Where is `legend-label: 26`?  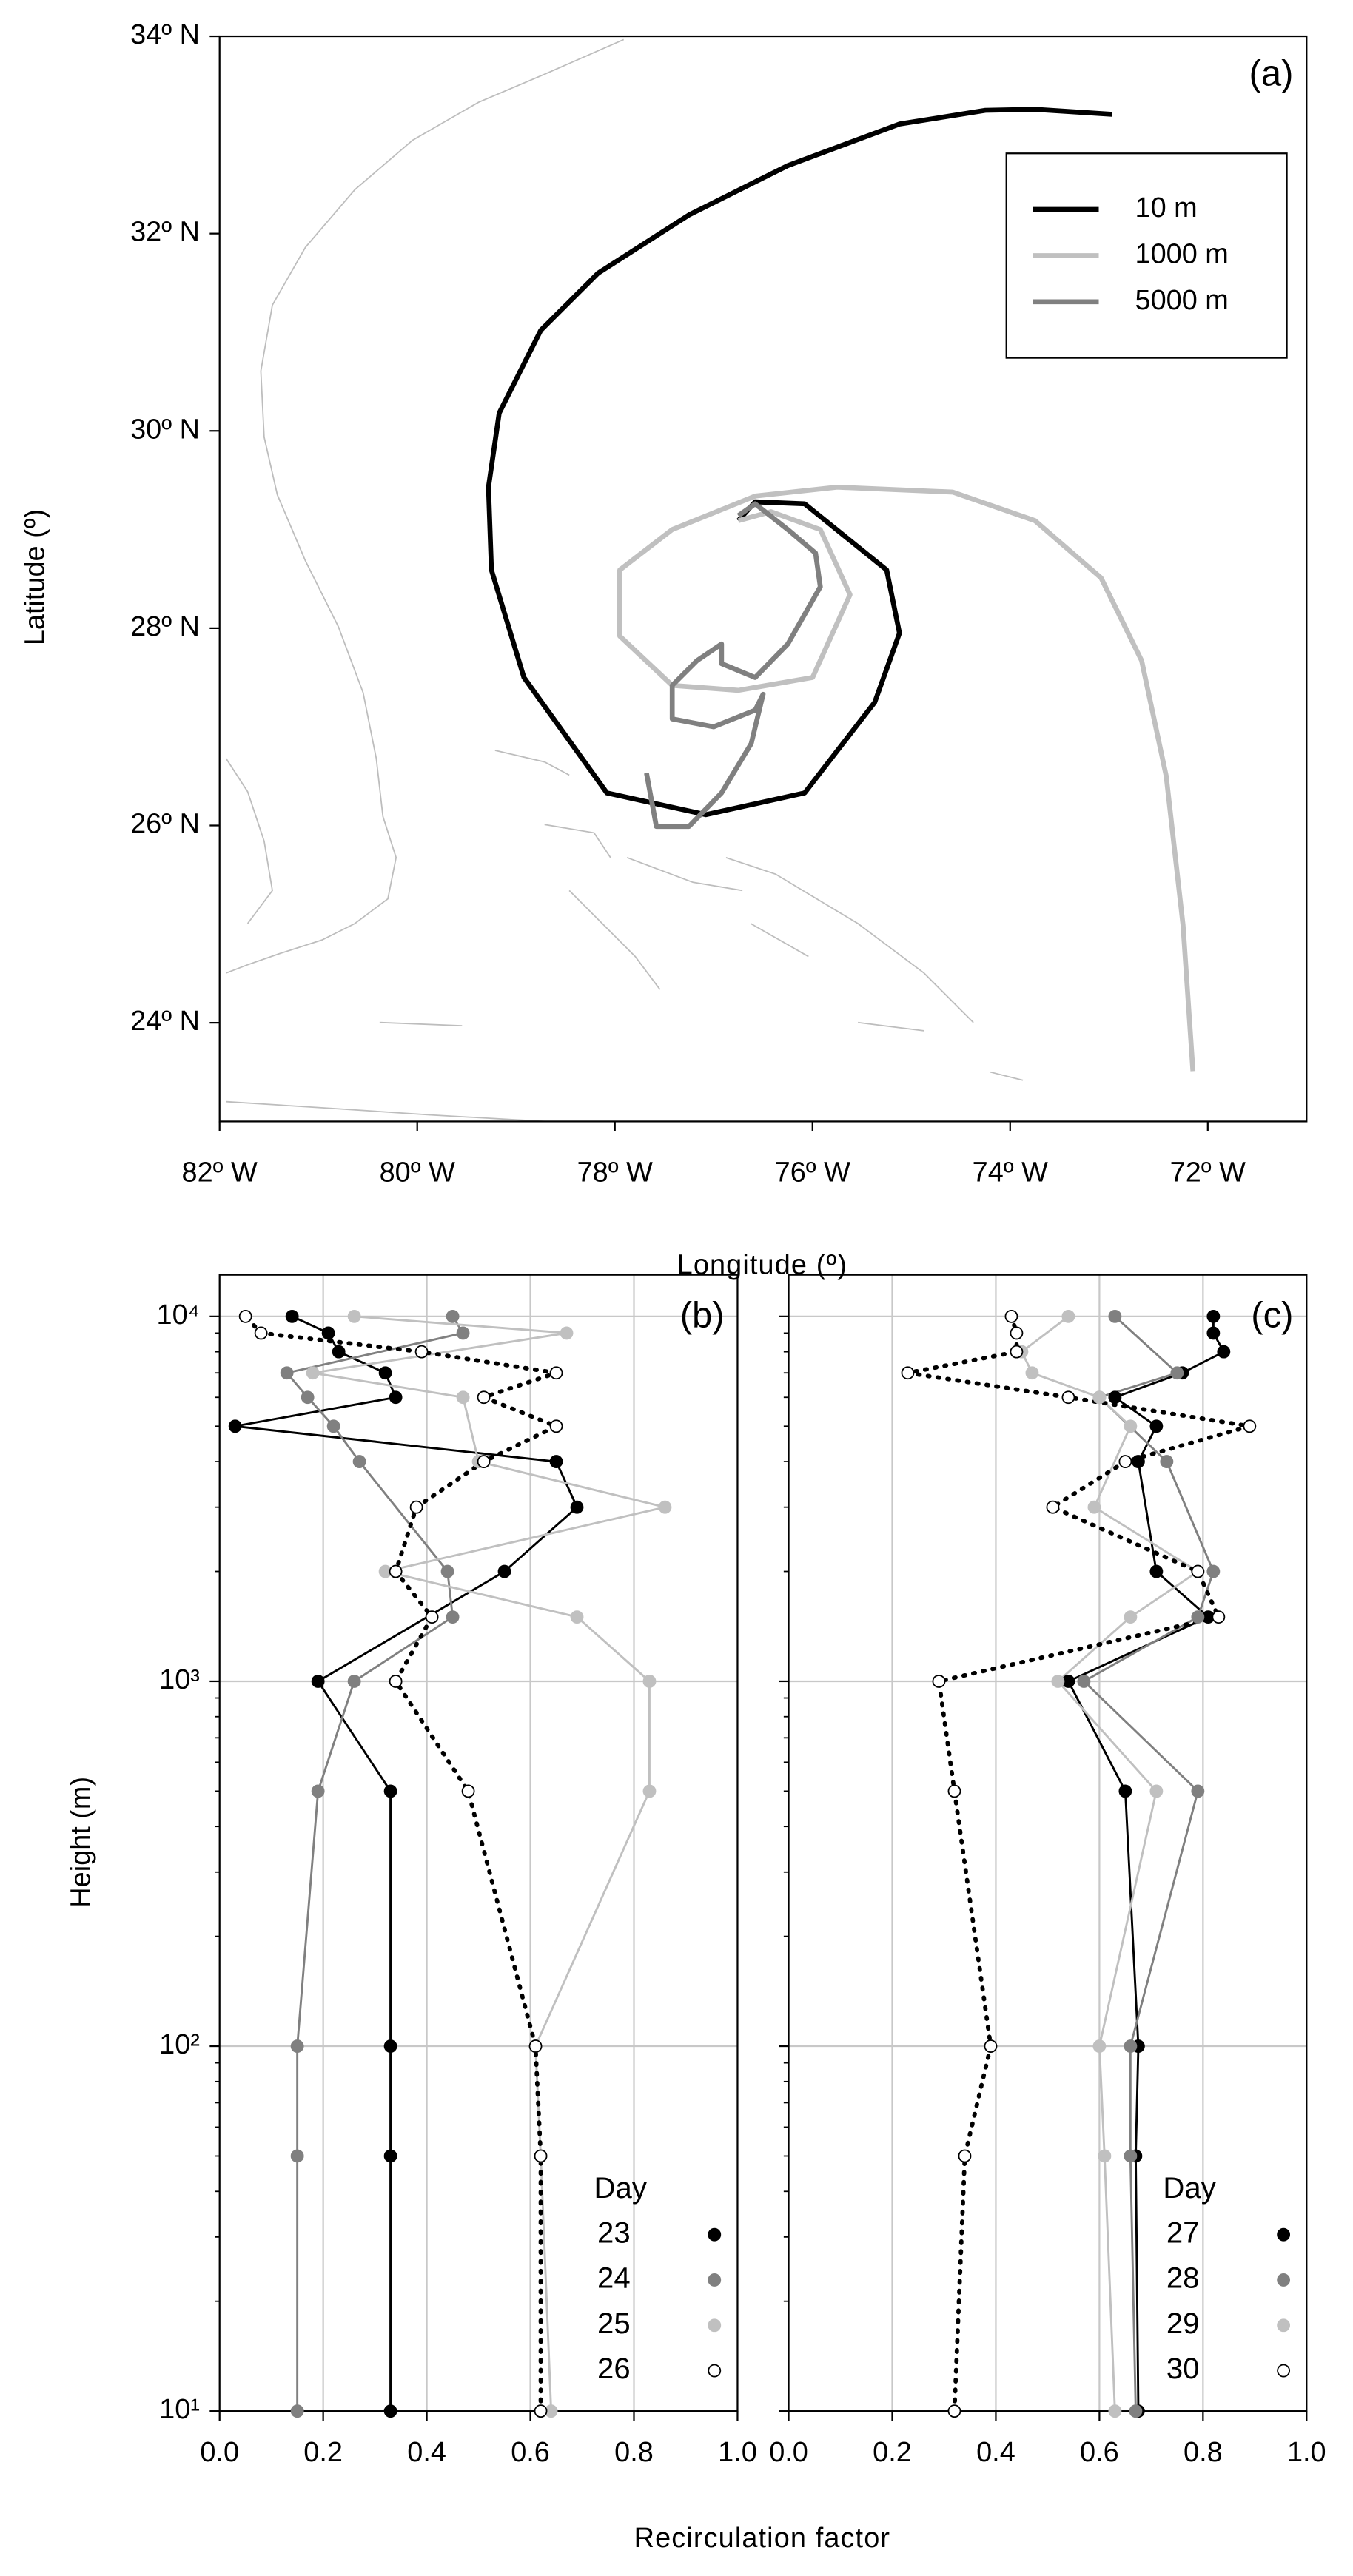
legend-label: 26 is located at coordinates (614, 2369).